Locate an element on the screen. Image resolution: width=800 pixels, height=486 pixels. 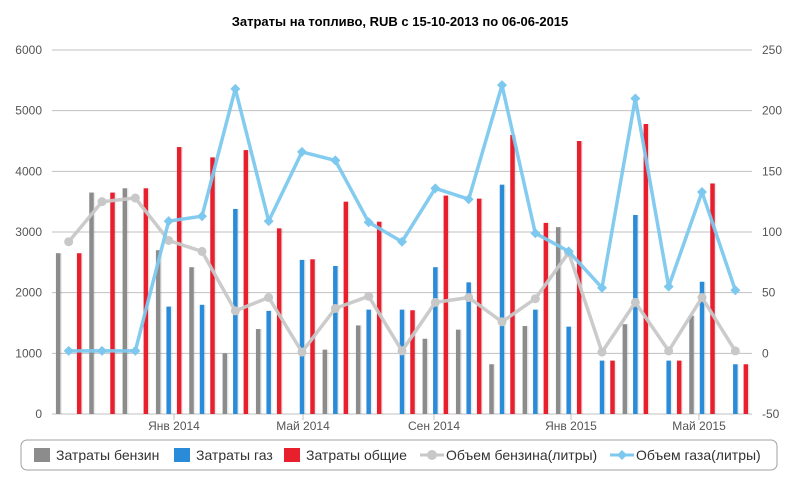
y2-tick-label: 100 is located at coordinates (772, 232).